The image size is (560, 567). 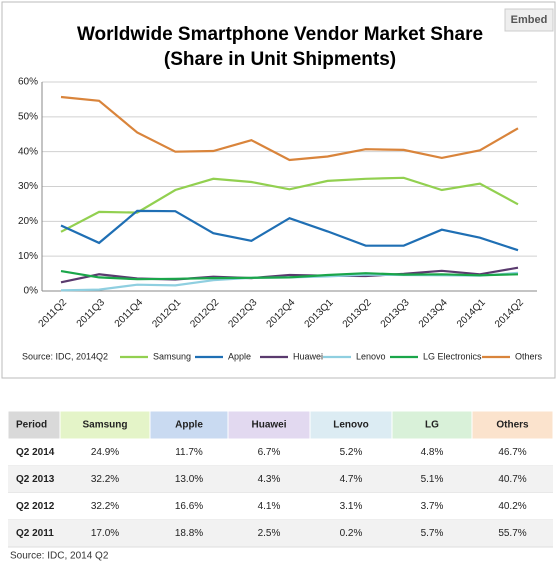 What do you see at coordinates (452, 356) in the screenshot?
I see `legend-label: LG Electronics` at bounding box center [452, 356].